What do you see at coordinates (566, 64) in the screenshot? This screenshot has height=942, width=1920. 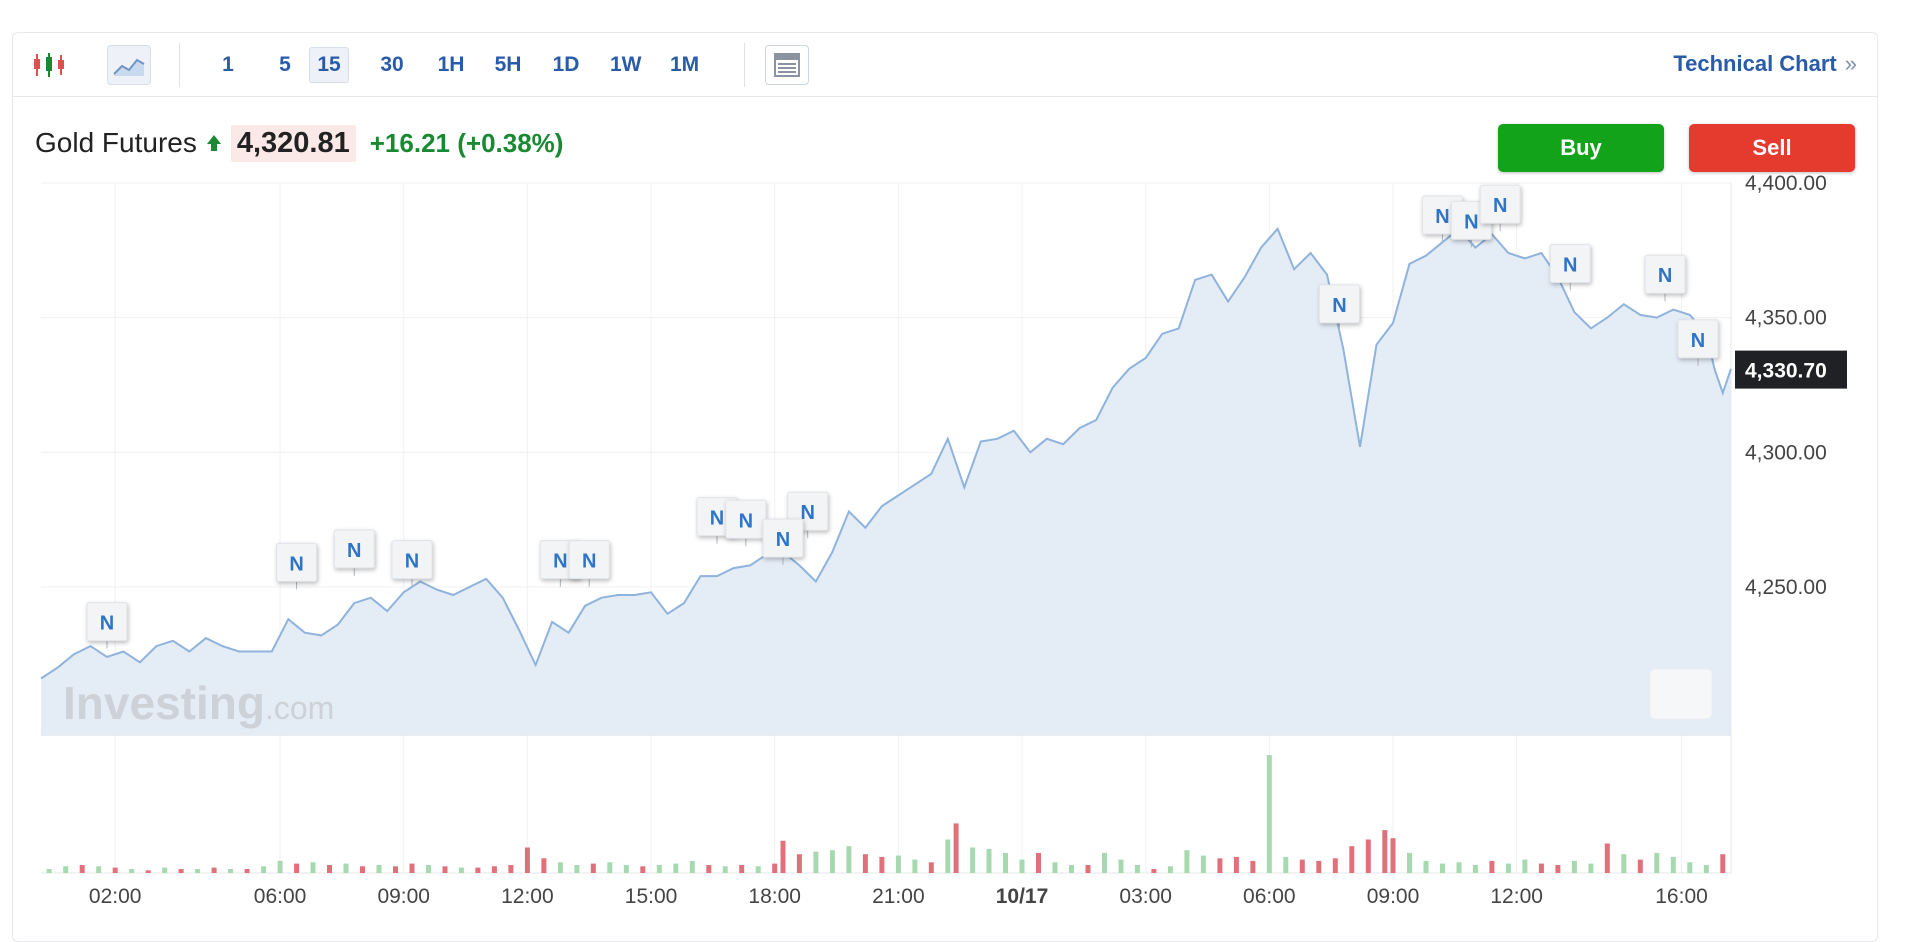 I see `interval-1d: 1D` at bounding box center [566, 64].